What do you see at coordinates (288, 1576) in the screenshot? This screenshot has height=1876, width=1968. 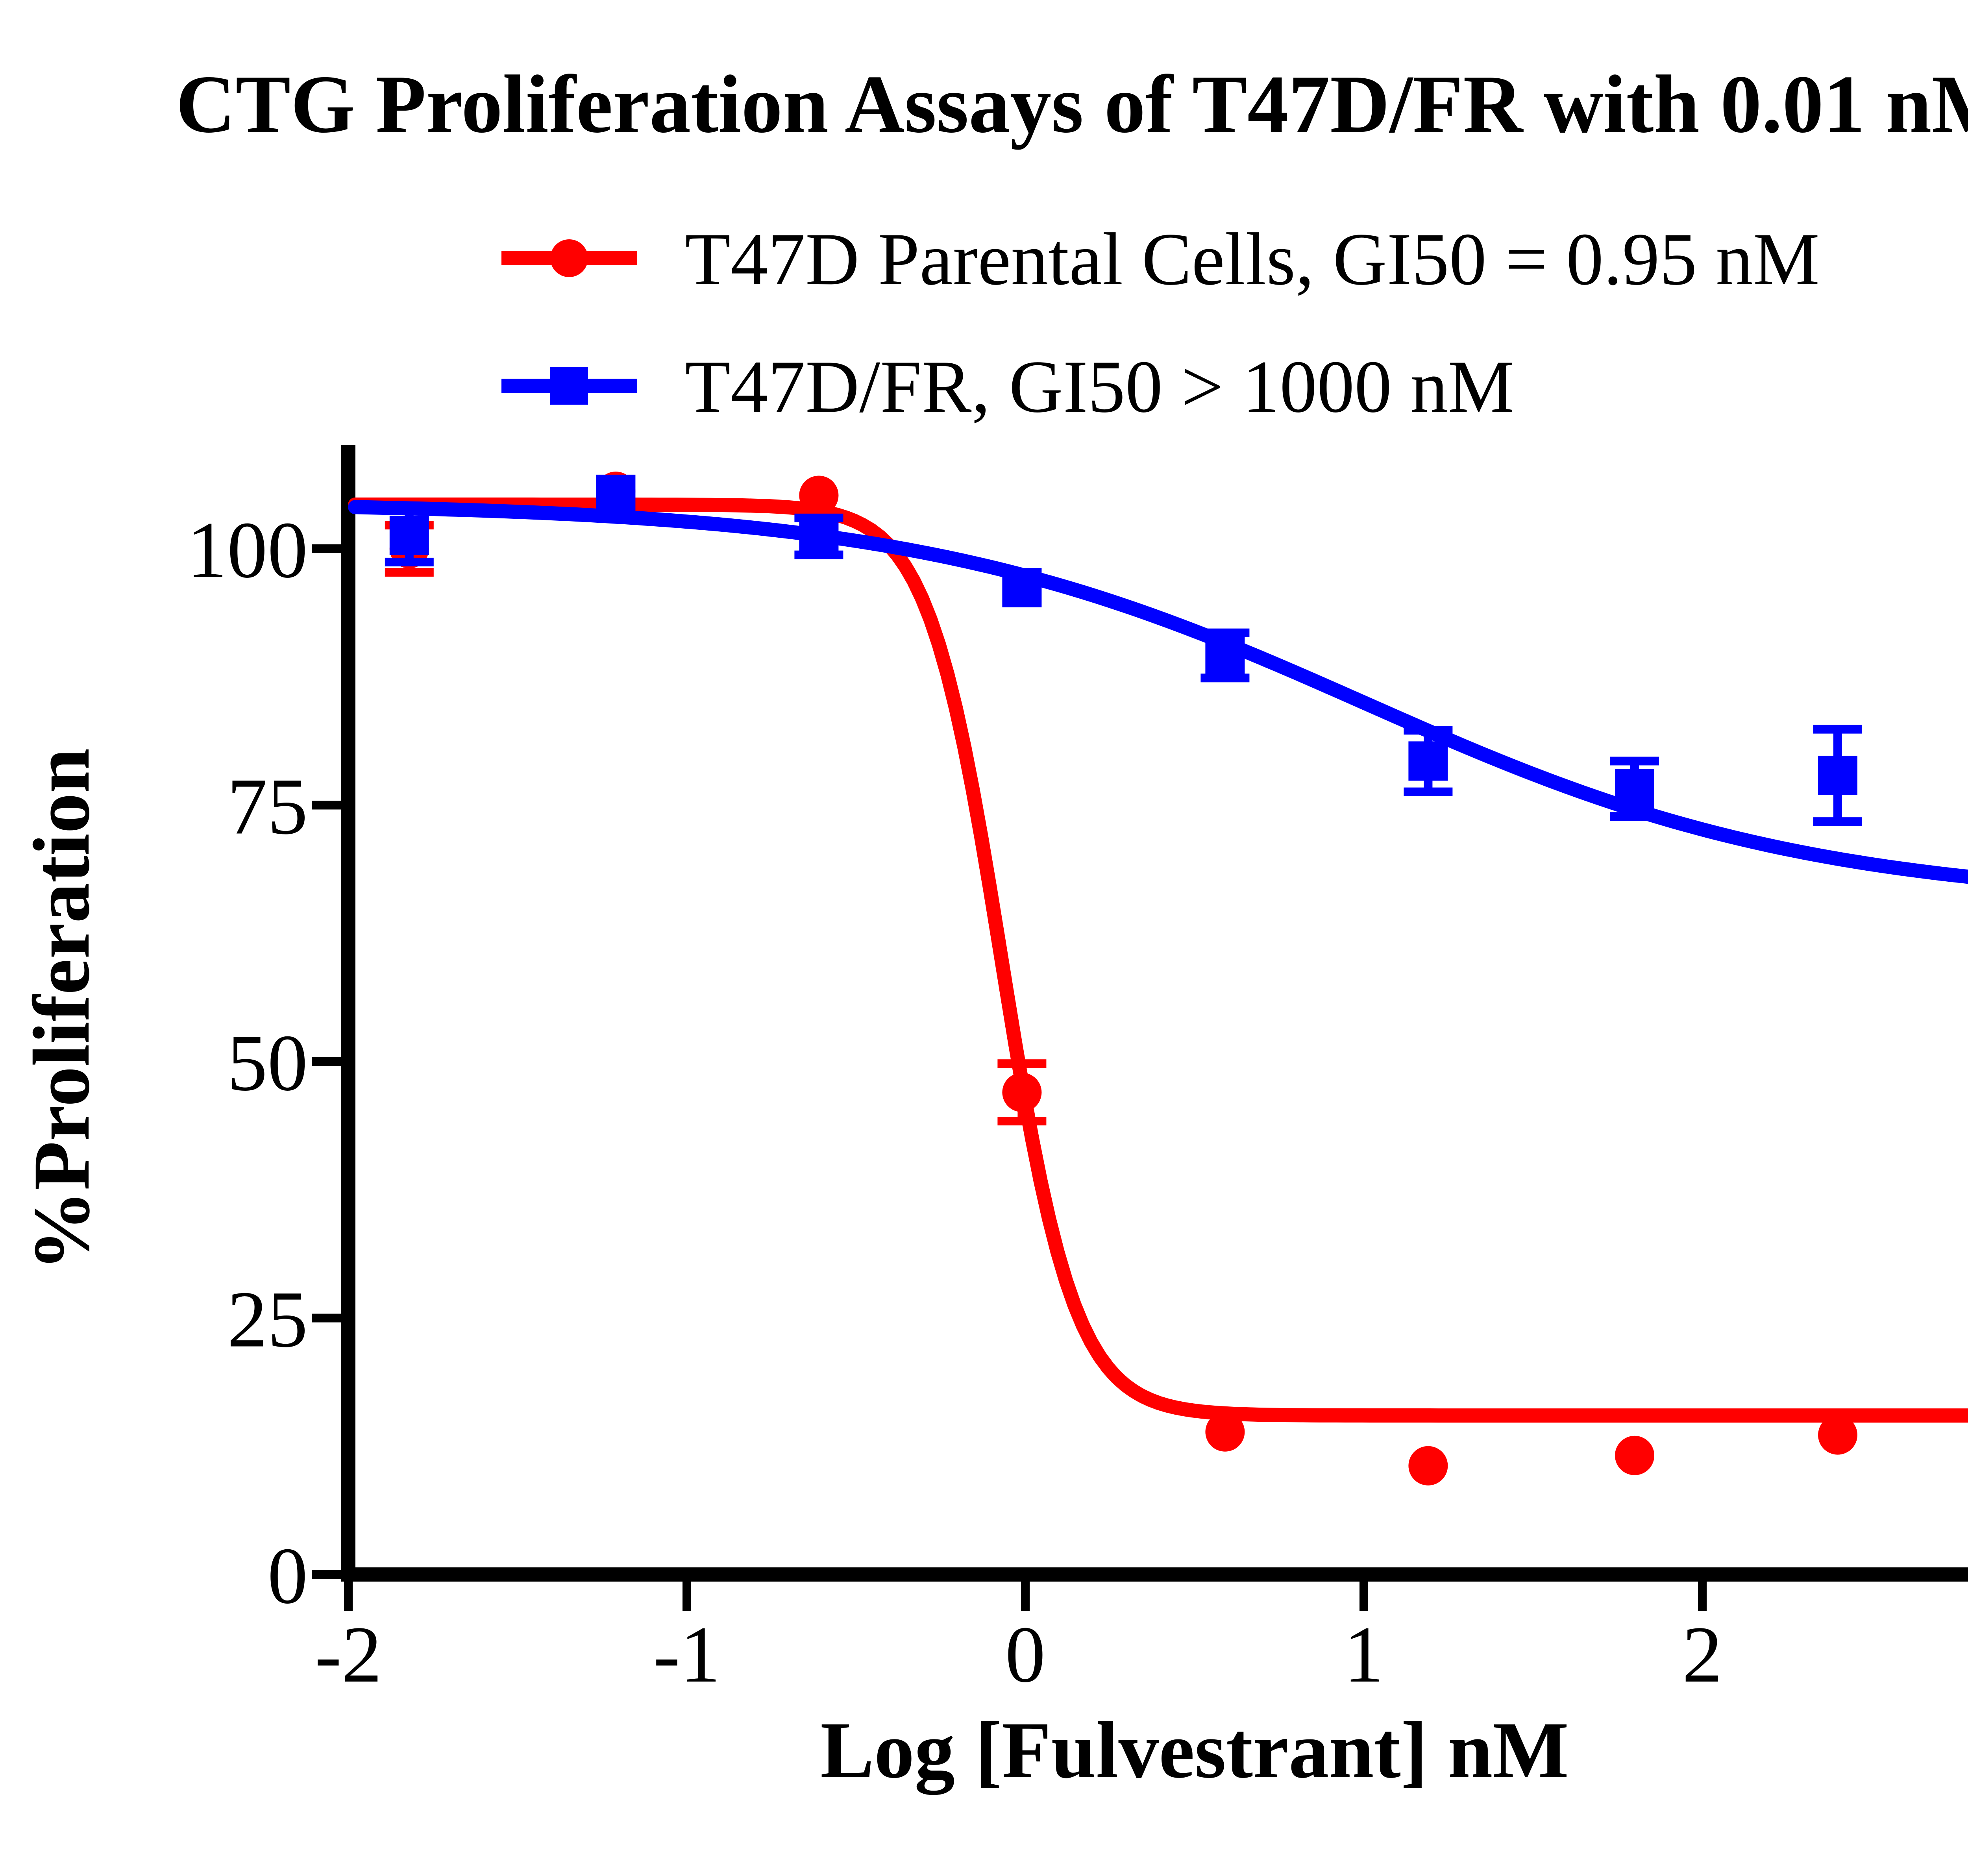 I see `y-tick-label-0: 0` at bounding box center [288, 1576].